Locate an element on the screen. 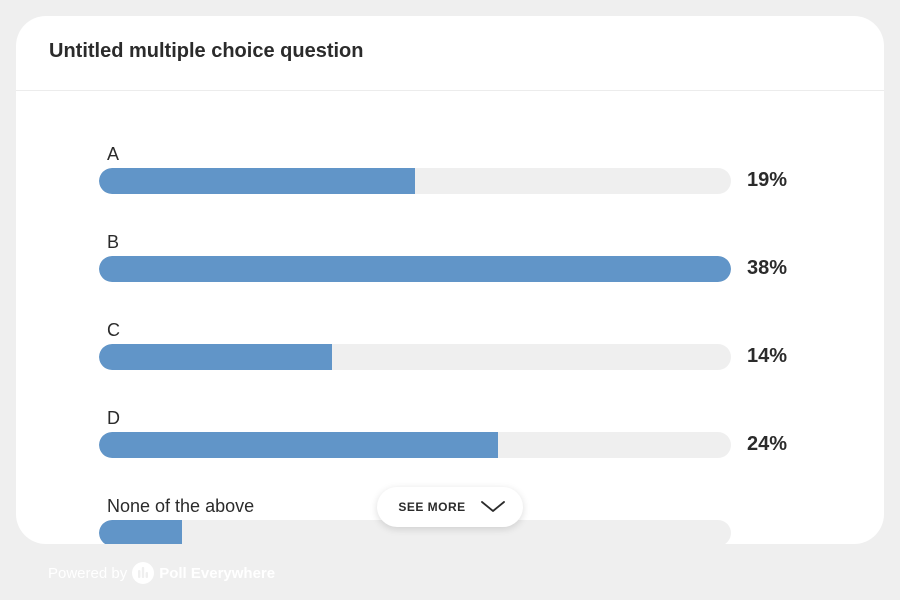  percent-label: 14% is located at coordinates (767, 356).